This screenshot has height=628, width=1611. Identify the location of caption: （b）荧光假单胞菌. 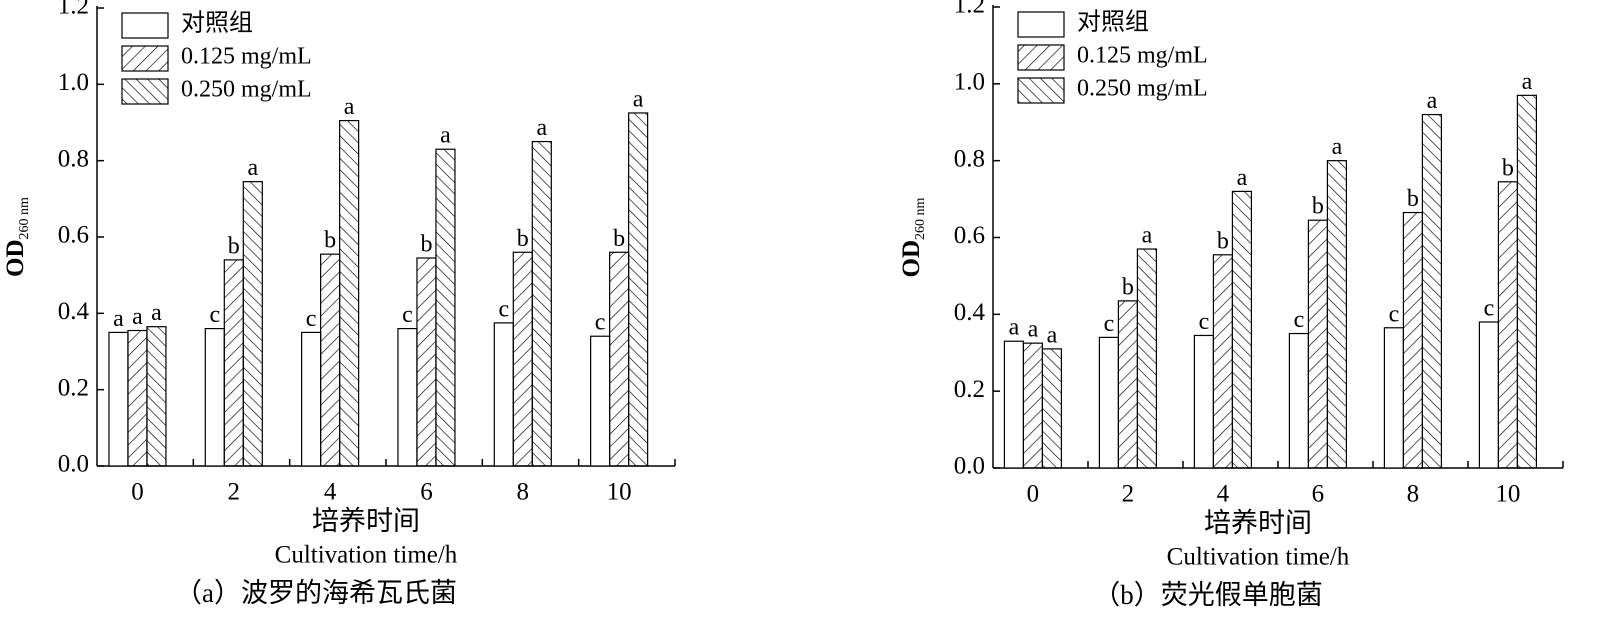
(1208, 595).